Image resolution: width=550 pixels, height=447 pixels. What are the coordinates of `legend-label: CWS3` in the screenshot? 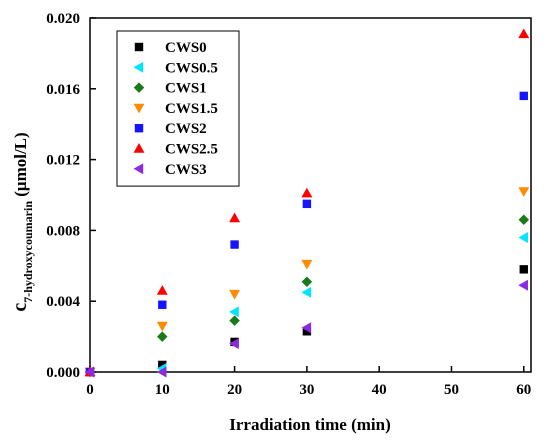 It's located at (186, 170).